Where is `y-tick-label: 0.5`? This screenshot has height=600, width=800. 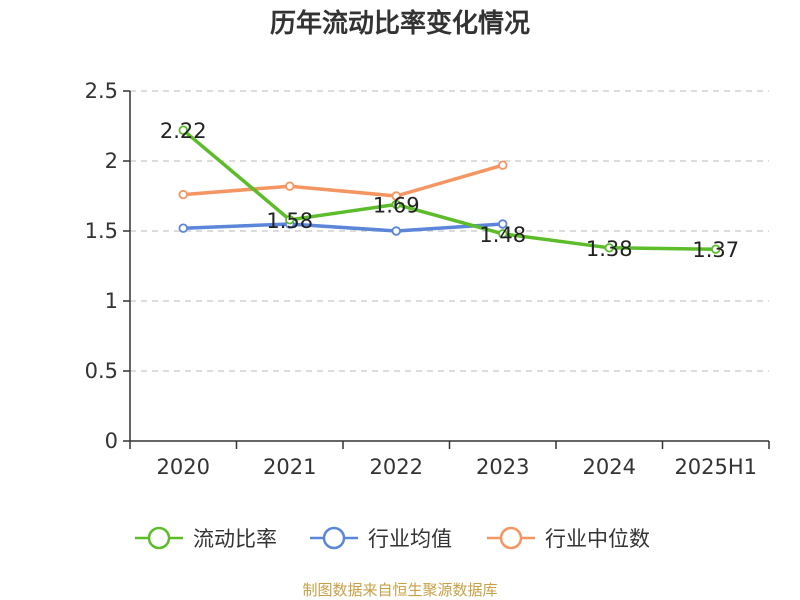
y-tick-label: 0.5 is located at coordinates (101, 371).